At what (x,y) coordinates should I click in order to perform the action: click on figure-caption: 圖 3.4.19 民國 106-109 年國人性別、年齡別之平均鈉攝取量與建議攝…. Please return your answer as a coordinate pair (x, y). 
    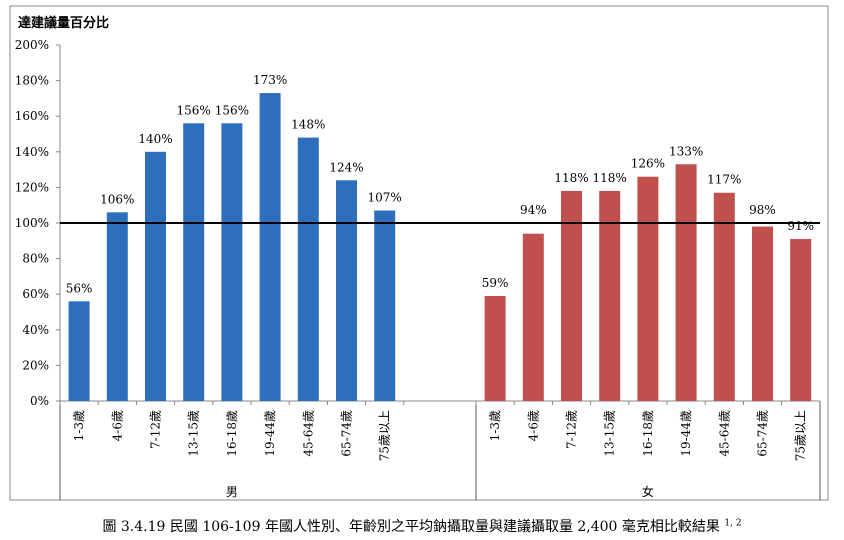
    Looking at the image, I should click on (422, 526).